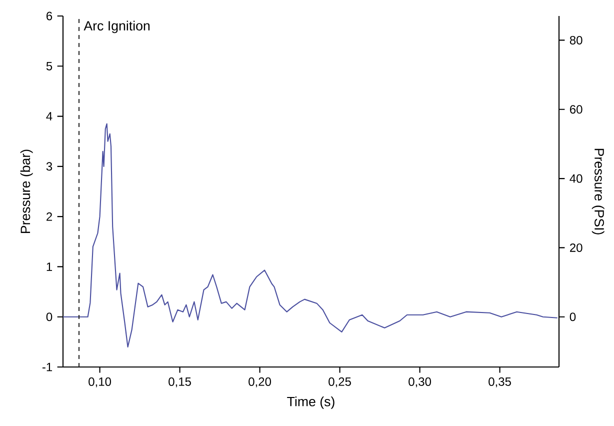 Image resolution: width=614 pixels, height=426 pixels. Describe the element at coordinates (117, 27) in the screenshot. I see `ref-line-label: Arc Ignition` at that location.